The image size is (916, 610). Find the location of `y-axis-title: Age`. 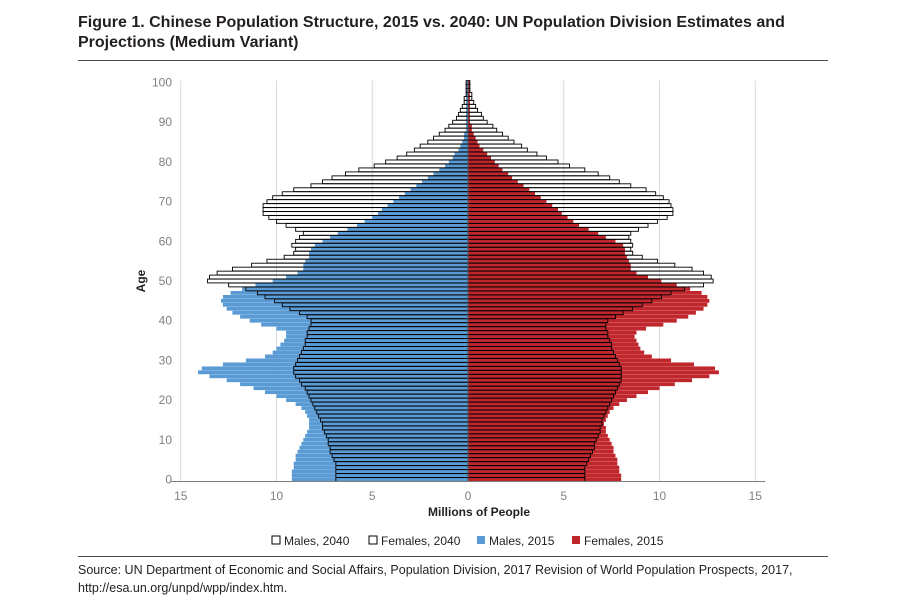

y-axis-title: Age is located at coordinates (141, 280).